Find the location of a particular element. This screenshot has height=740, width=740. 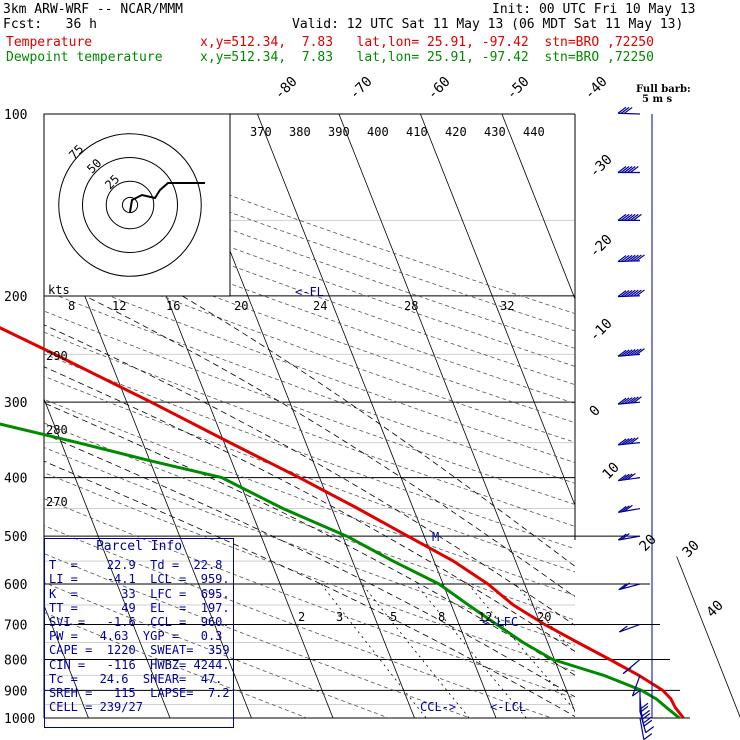

isotherm-label: -10 is located at coordinates (601, 330).